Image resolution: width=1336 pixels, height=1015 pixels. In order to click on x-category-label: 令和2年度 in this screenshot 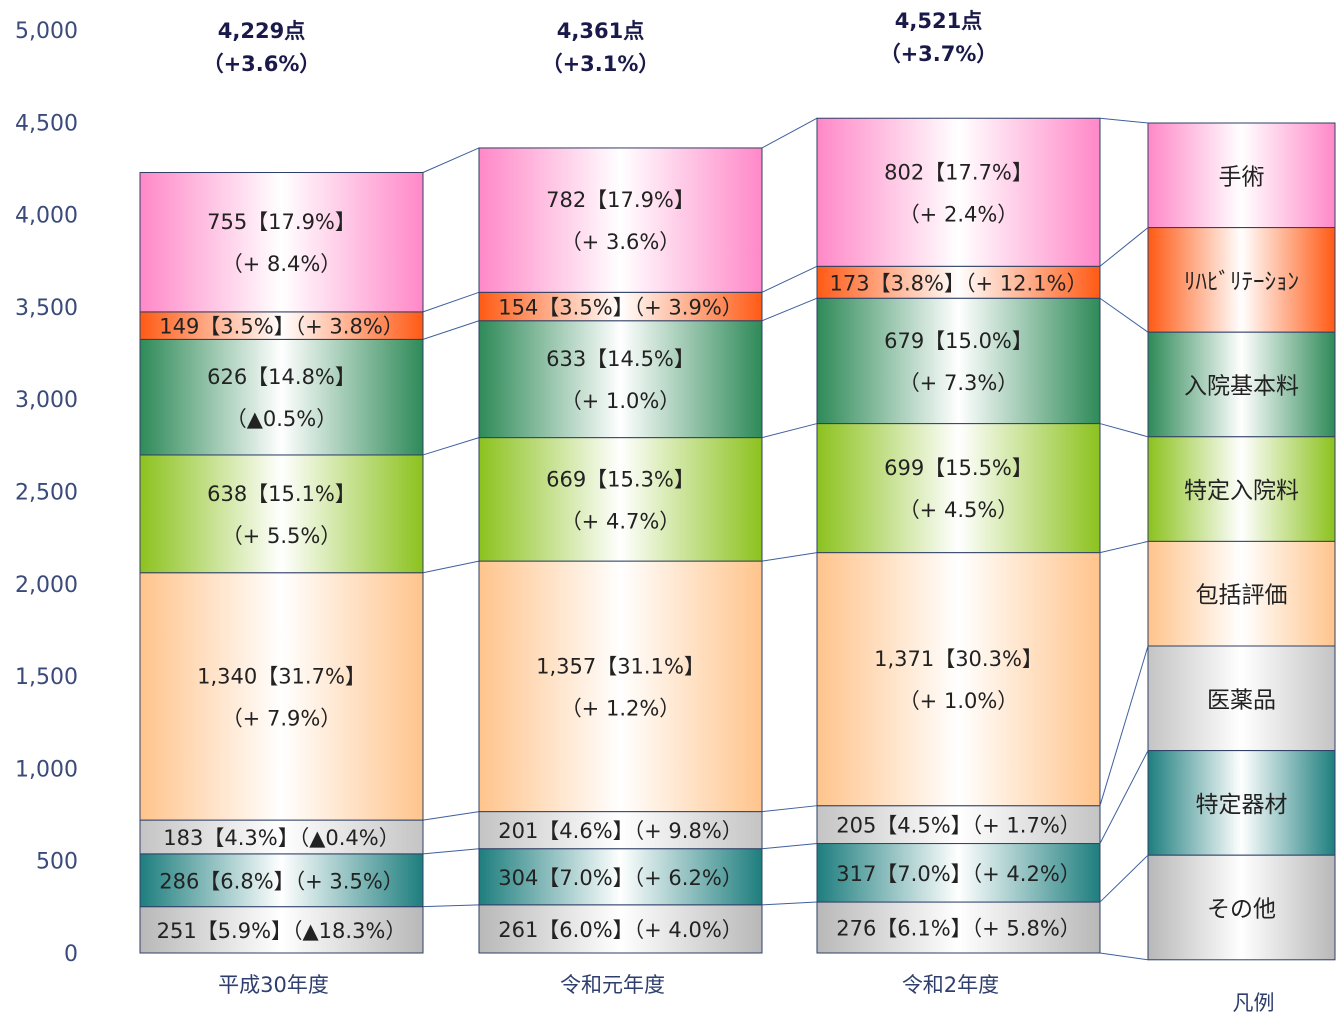, I will do `click(950, 985)`.